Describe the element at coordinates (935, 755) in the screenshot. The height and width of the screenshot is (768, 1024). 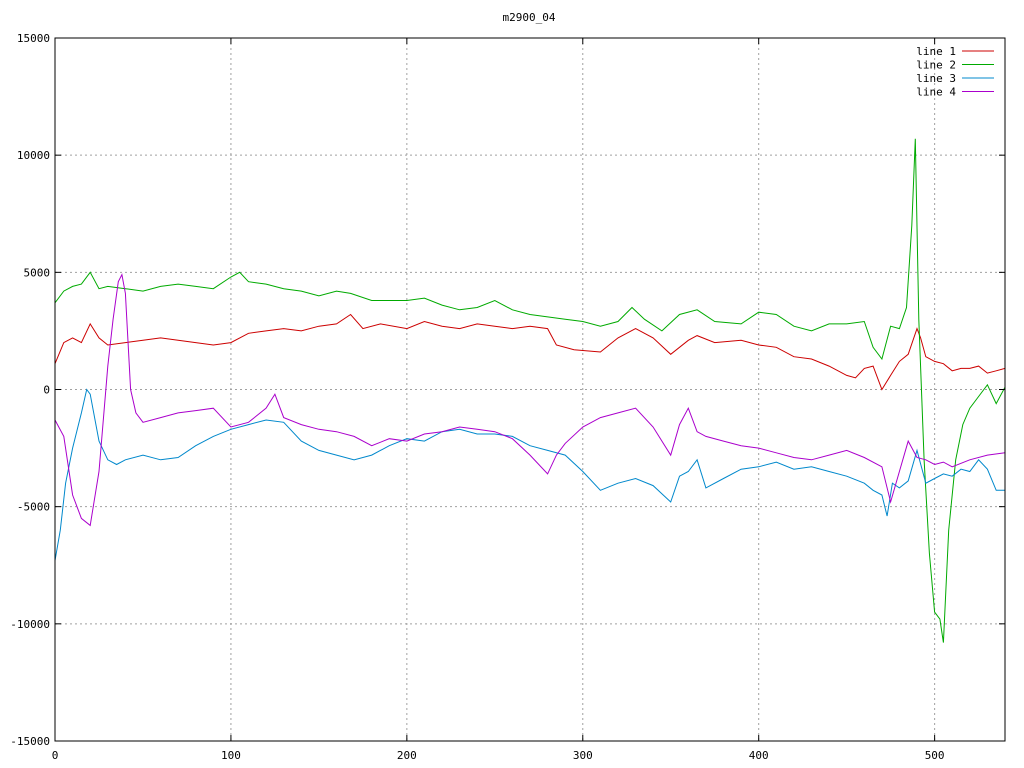
I see `x-tick-label: 500` at that location.